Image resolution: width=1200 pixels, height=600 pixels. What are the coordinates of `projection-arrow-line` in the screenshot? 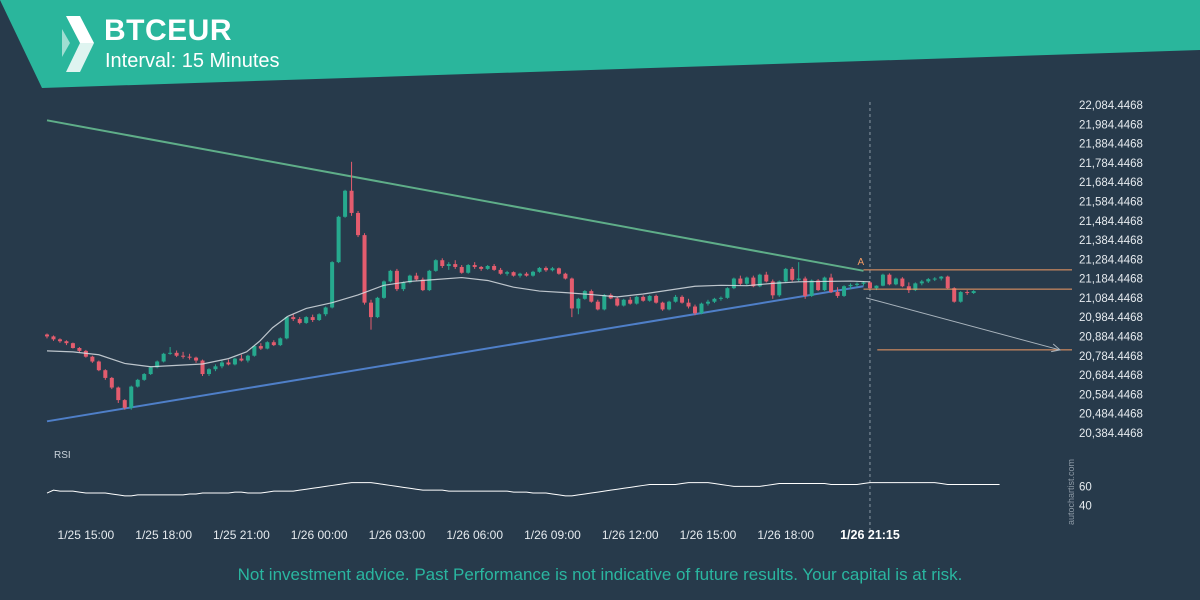 It's located at (963, 324).